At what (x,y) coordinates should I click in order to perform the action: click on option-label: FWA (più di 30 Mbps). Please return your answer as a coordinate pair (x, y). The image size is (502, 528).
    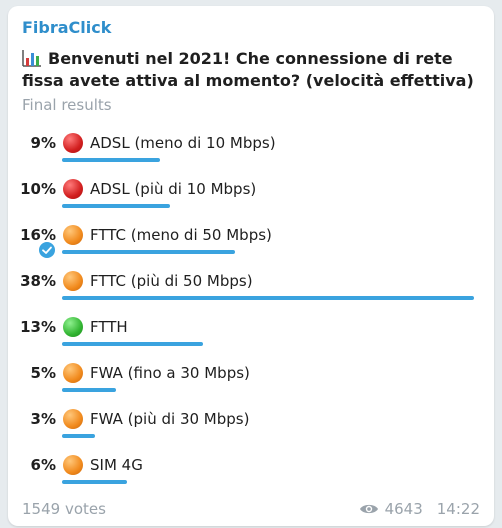
    Looking at the image, I should click on (170, 419).